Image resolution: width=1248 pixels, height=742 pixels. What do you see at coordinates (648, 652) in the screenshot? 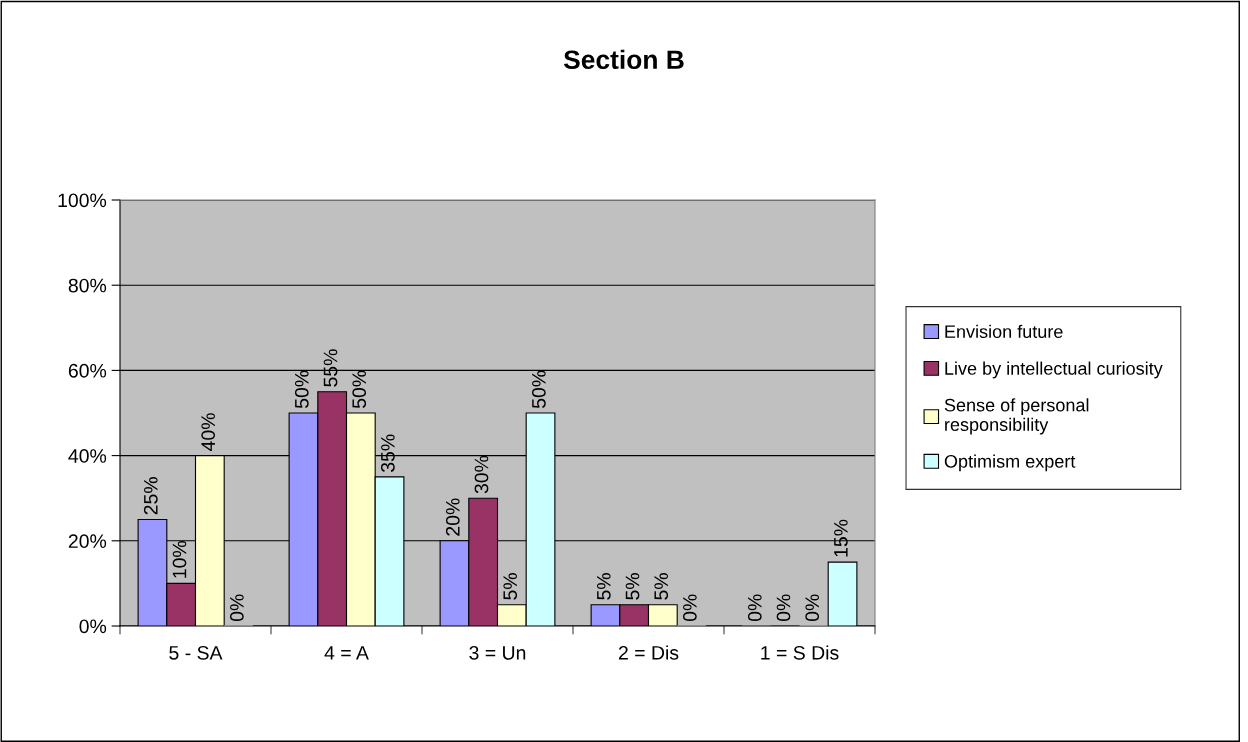
I see `x-tick-label: 2 = Dis` at bounding box center [648, 652].